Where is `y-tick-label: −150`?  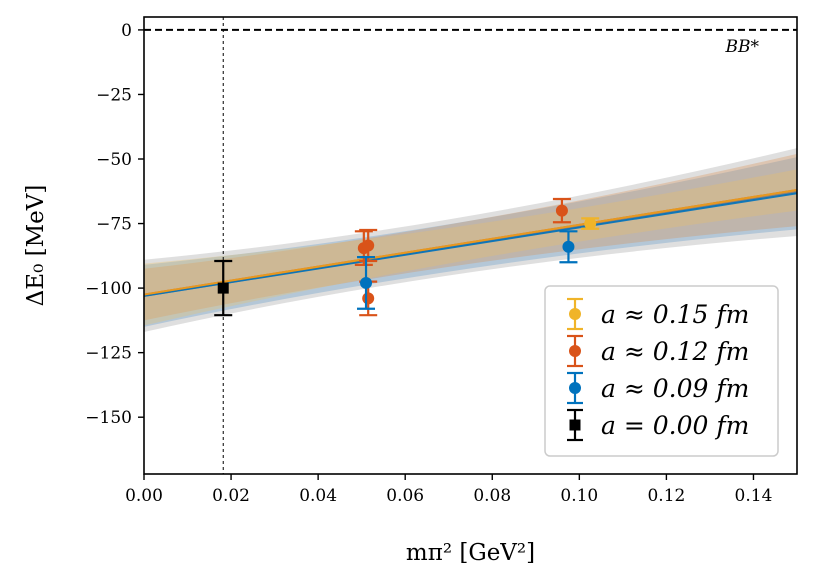
y-tick-label: −150 is located at coordinates (108, 418).